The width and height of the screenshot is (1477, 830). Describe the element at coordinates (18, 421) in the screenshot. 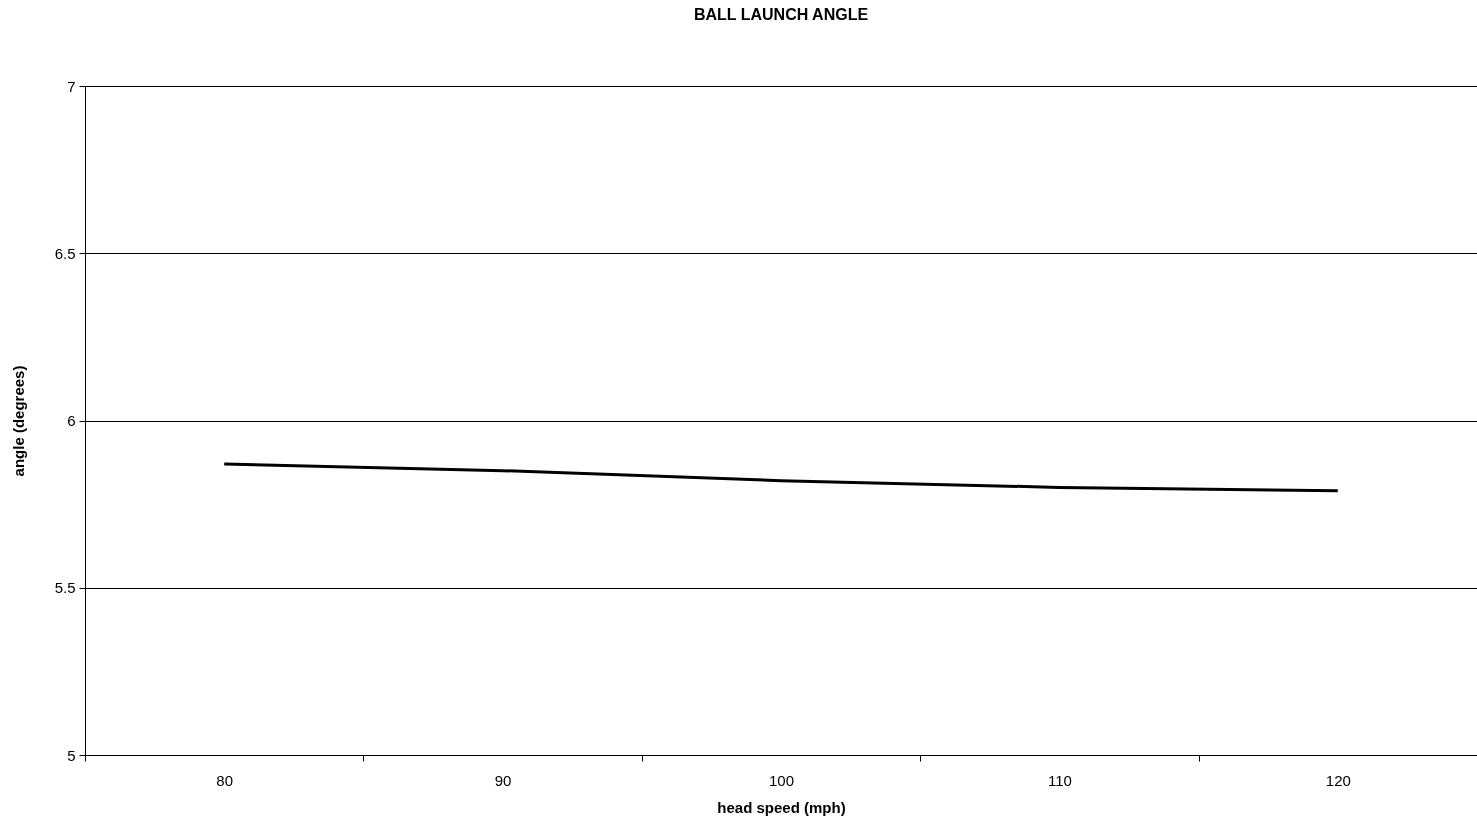

I see `y-axis-title: angle (degrees)` at that location.